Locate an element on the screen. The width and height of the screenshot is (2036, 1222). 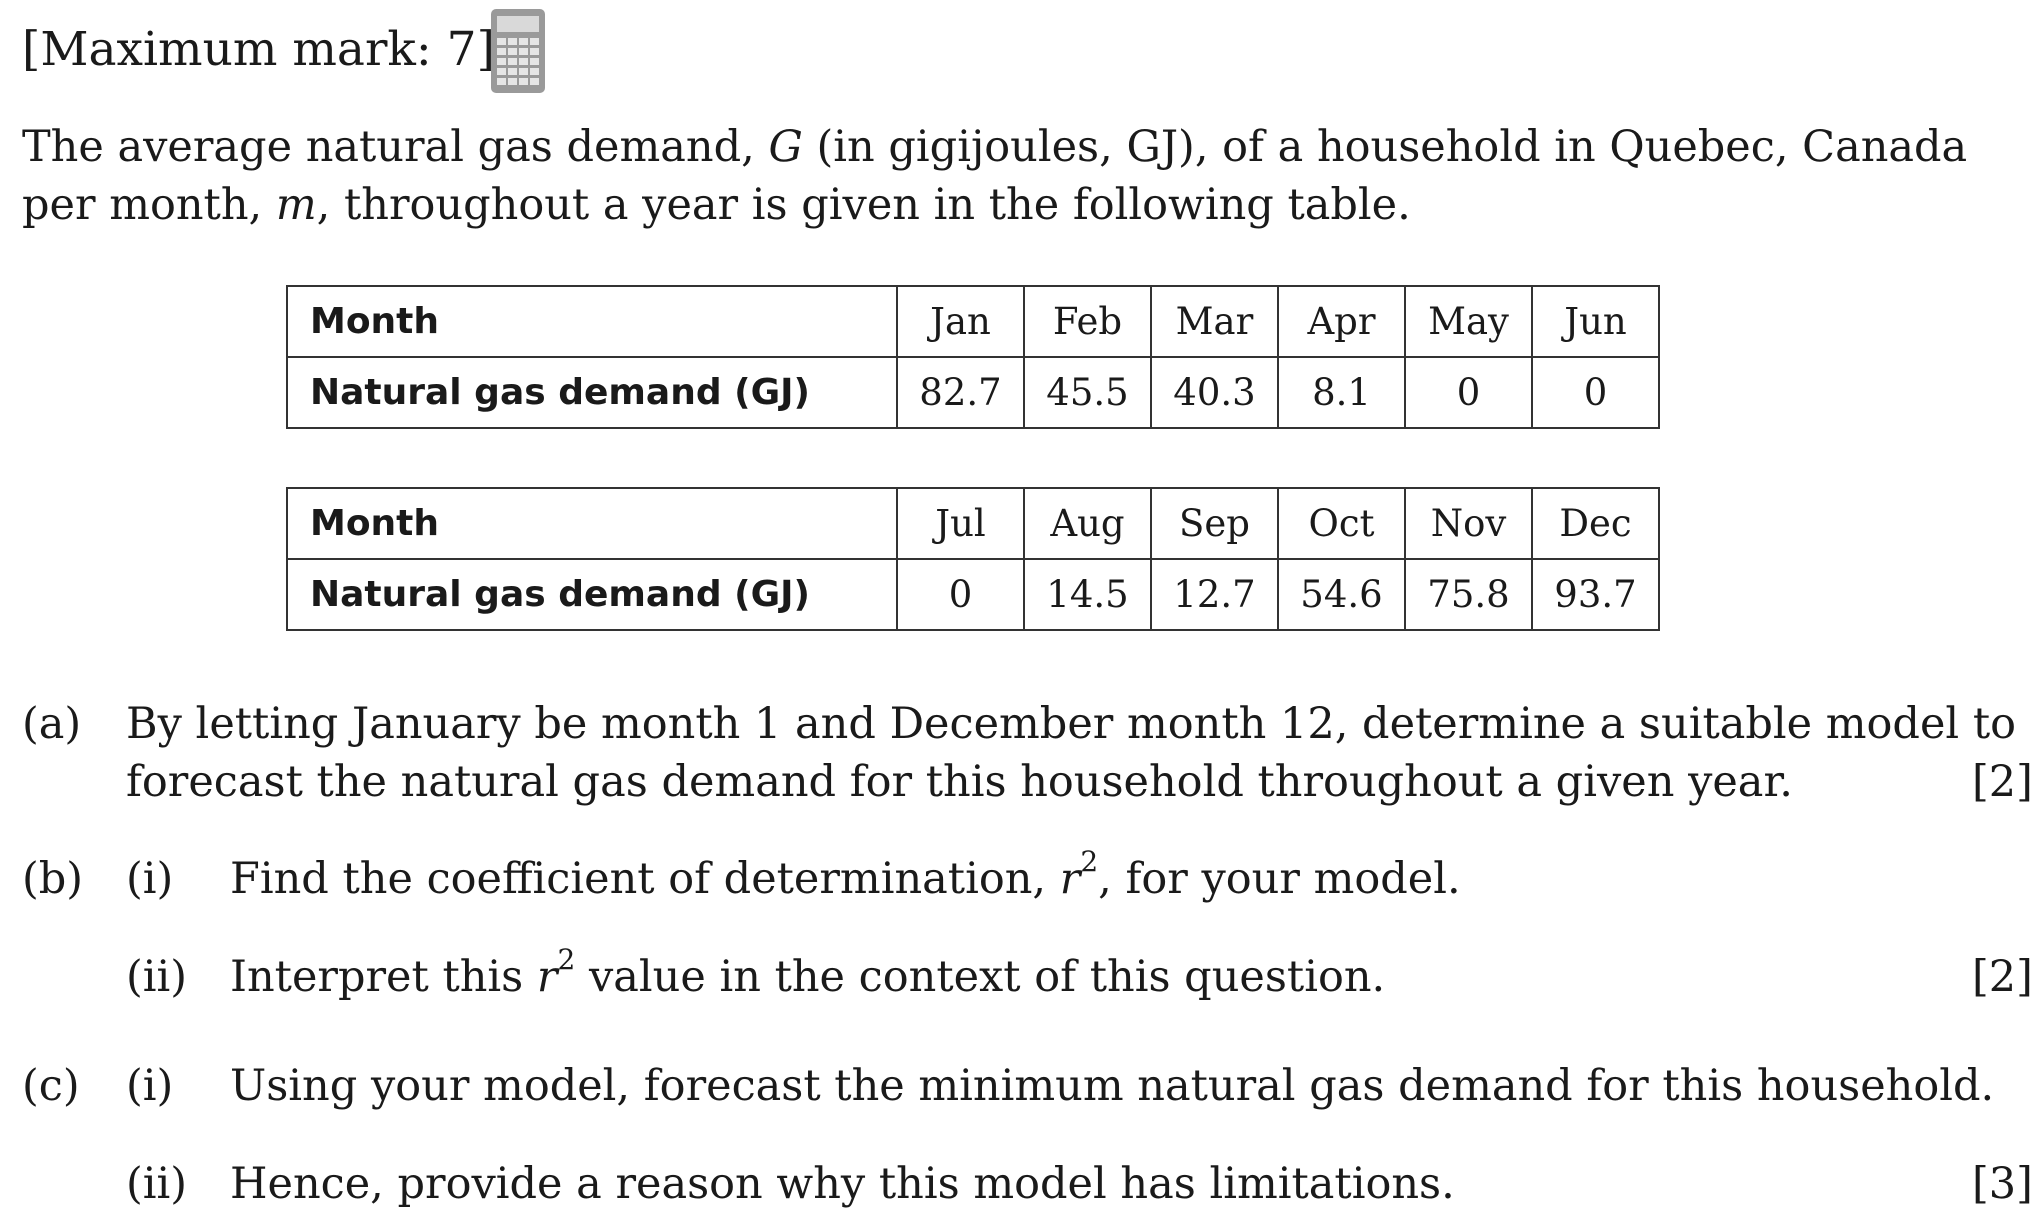
question-text: Interpret this is located at coordinates (377, 977).